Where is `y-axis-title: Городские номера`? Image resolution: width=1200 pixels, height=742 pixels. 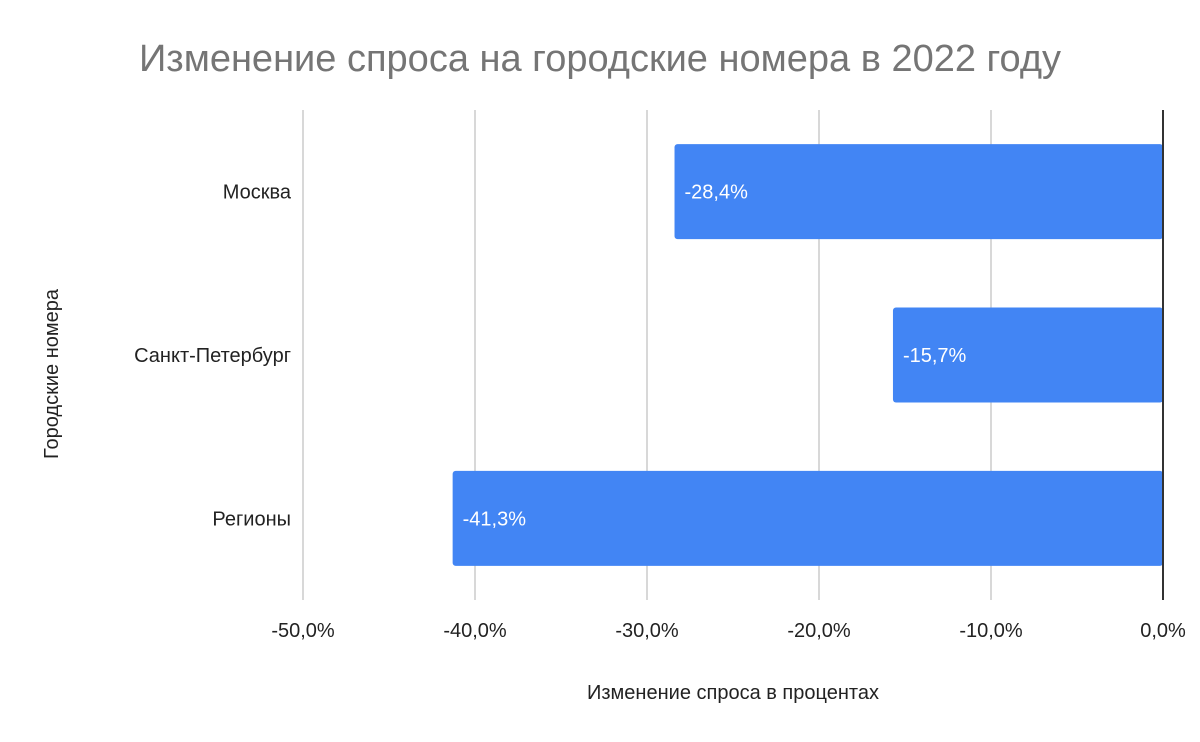
y-axis-title: Городские номера is located at coordinates (52, 373).